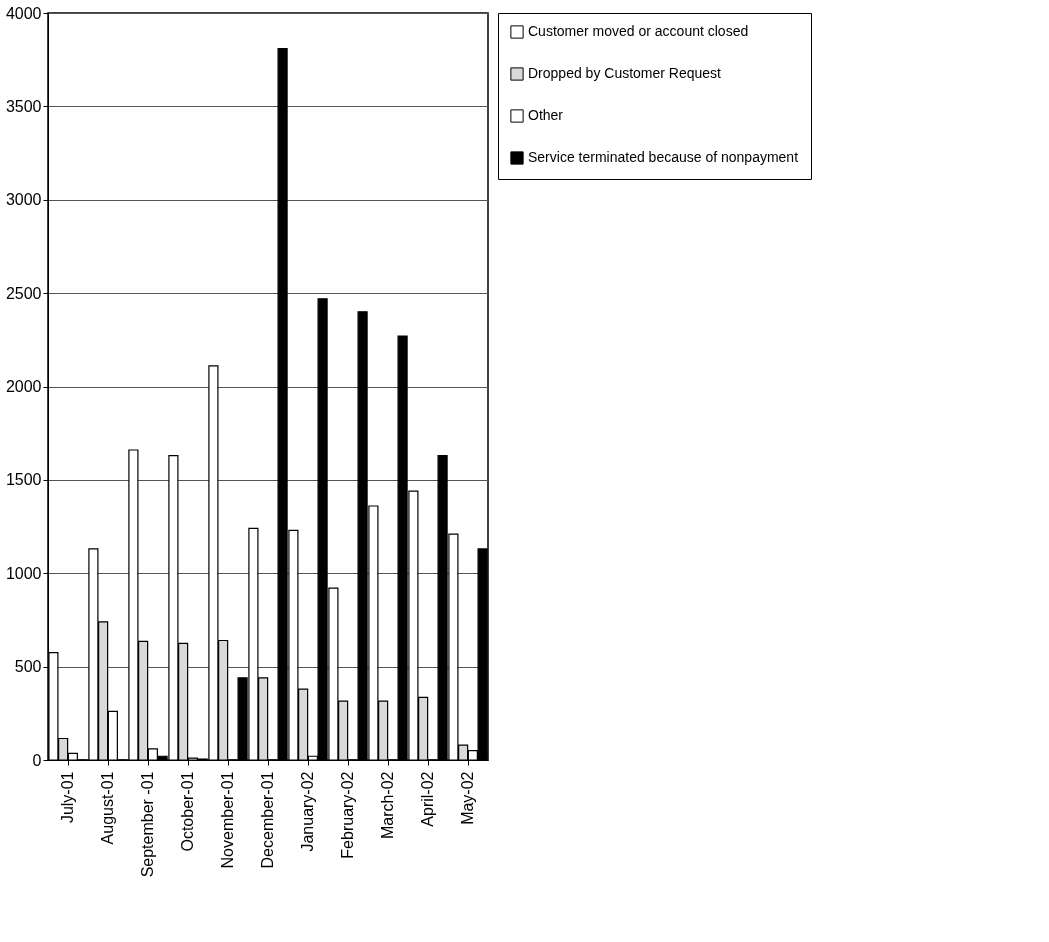  I want to click on y-tick-label: 3500, so click(23, 106).